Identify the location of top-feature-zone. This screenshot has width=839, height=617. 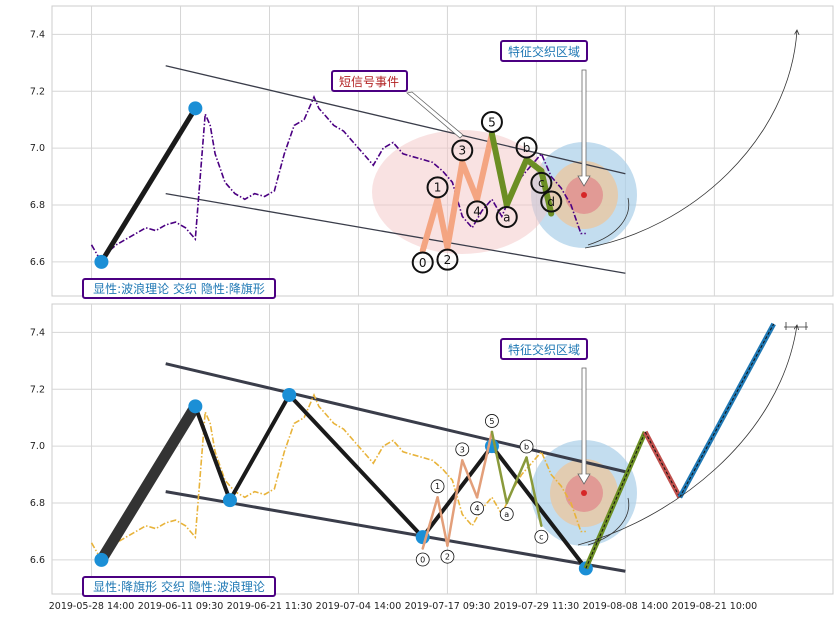
(584, 195).